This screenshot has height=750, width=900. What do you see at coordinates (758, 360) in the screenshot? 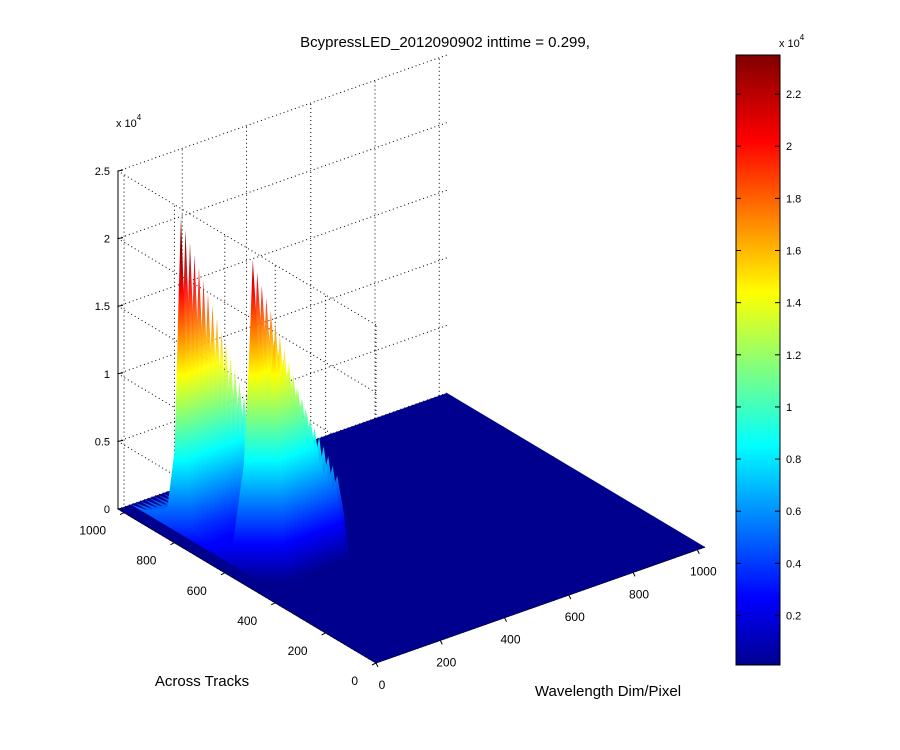
I see `colorbar` at bounding box center [758, 360].